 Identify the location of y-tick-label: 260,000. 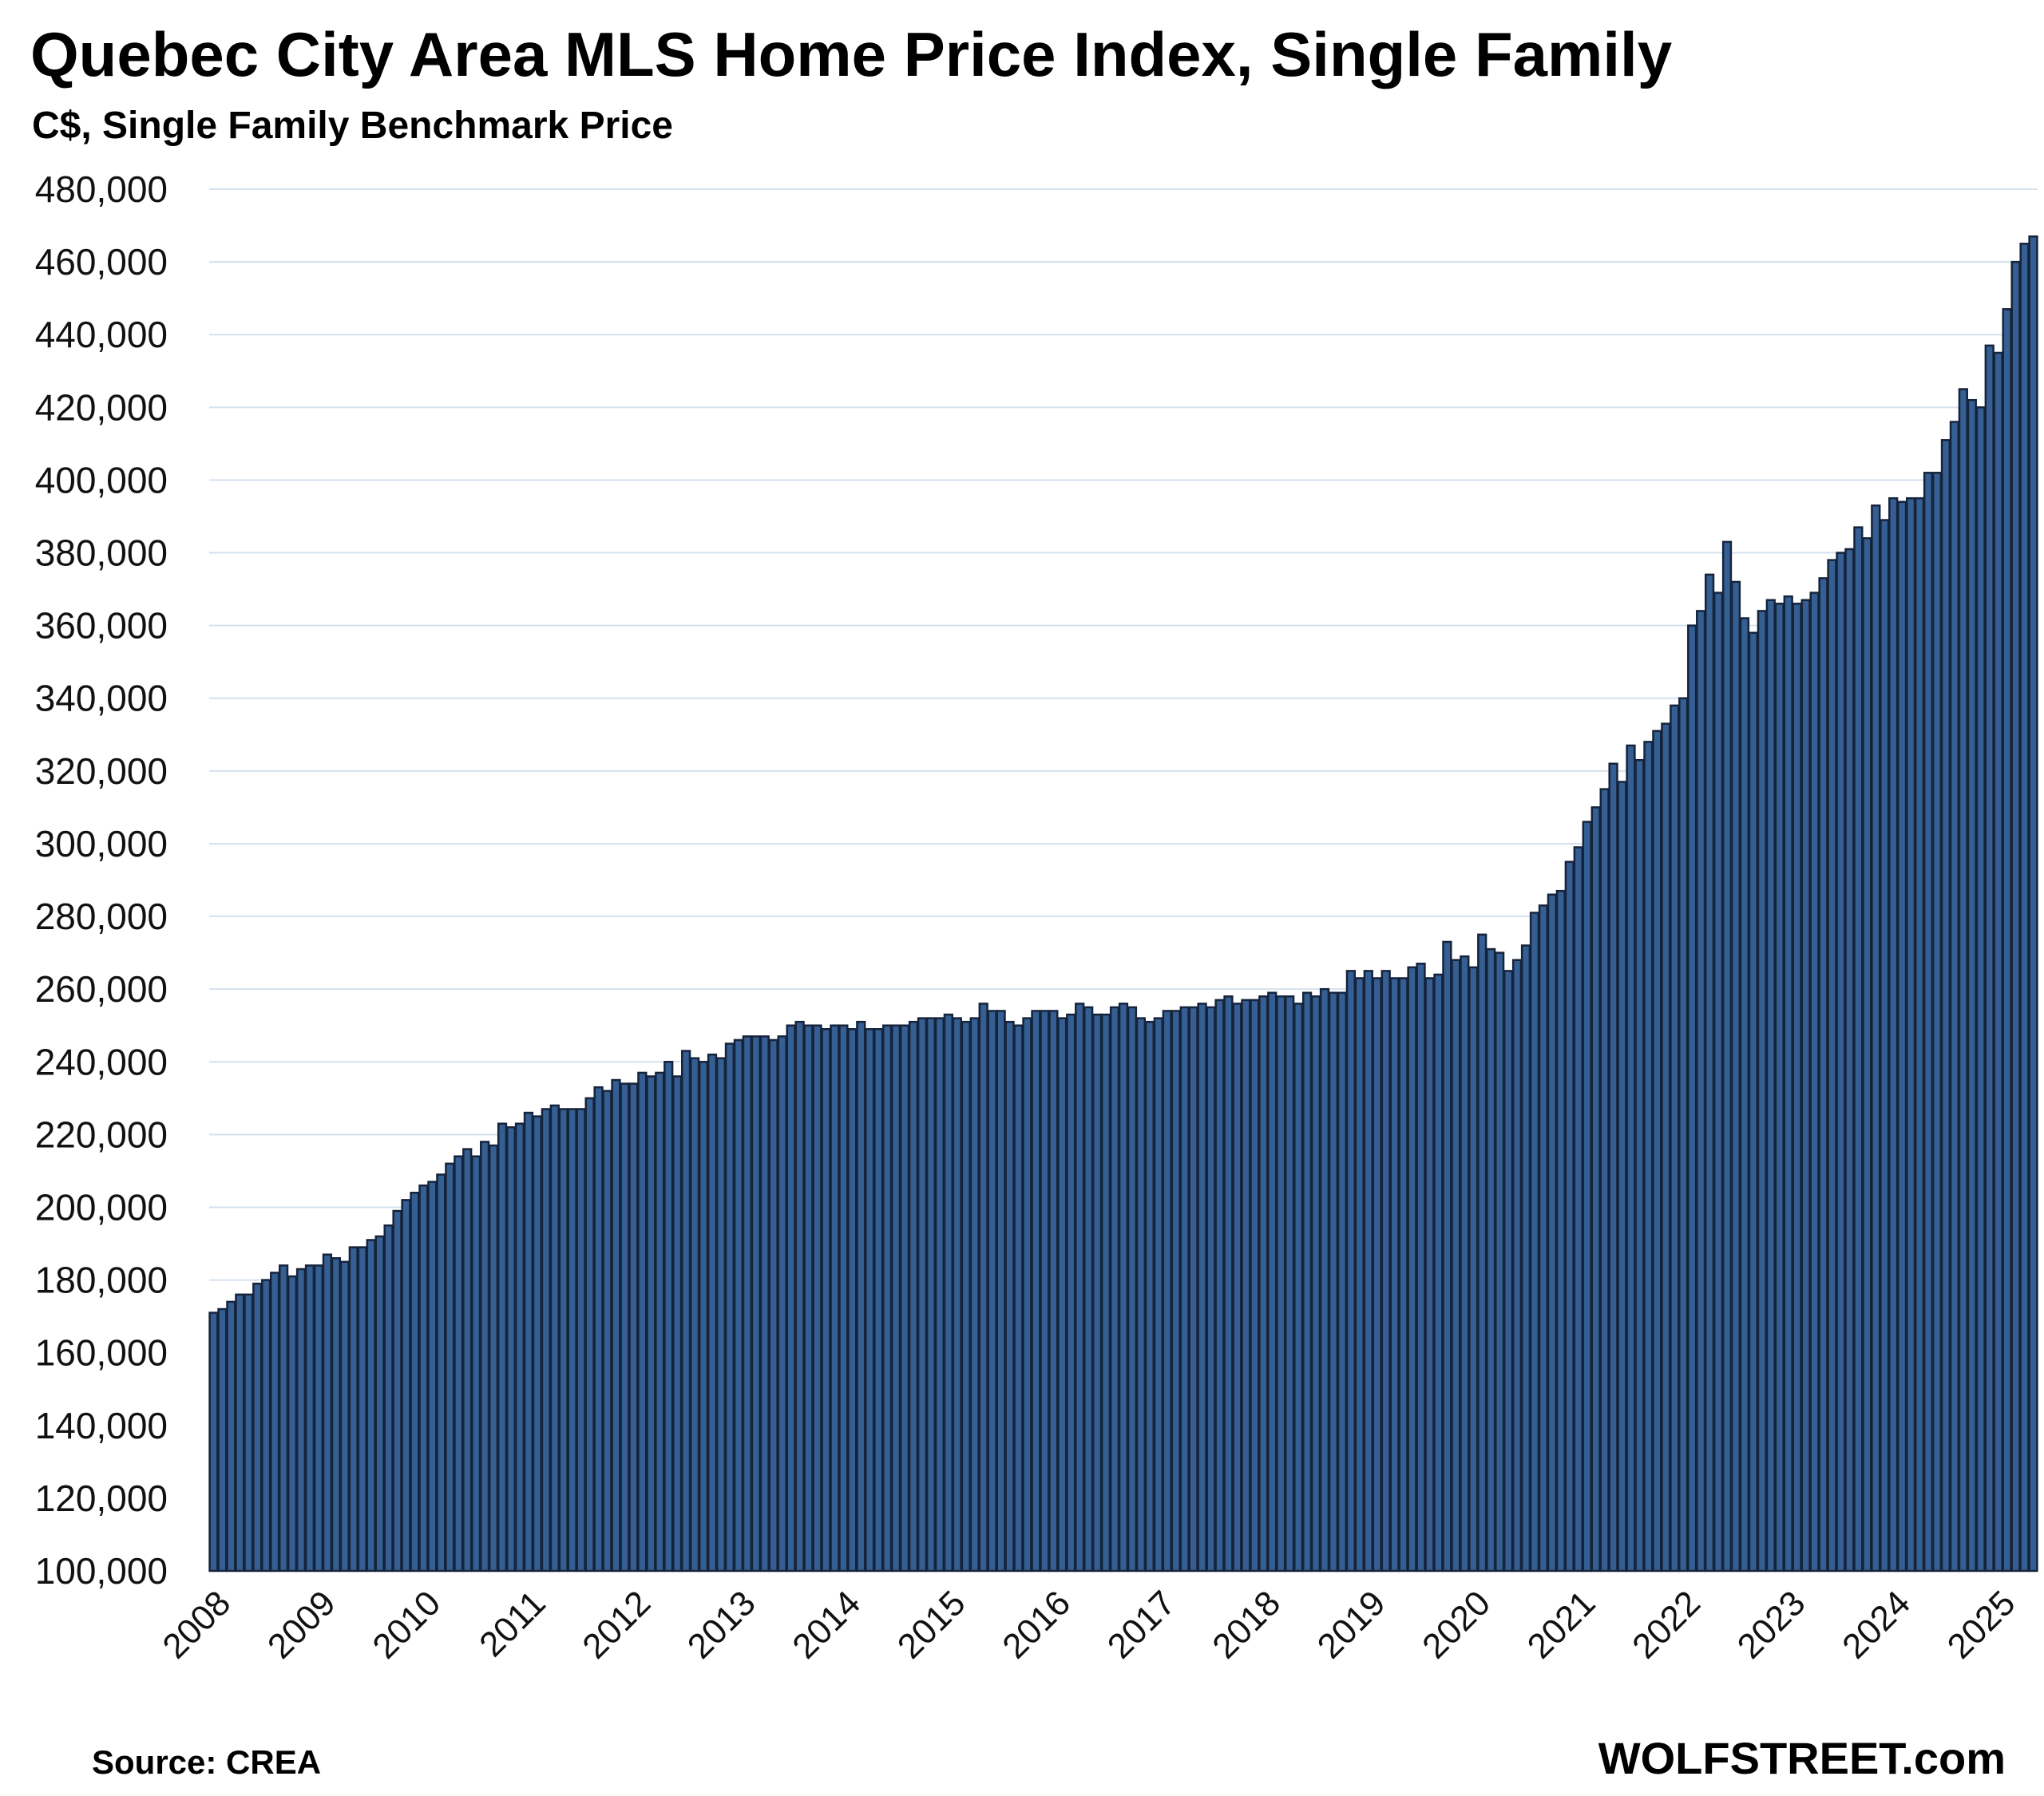
(101, 989).